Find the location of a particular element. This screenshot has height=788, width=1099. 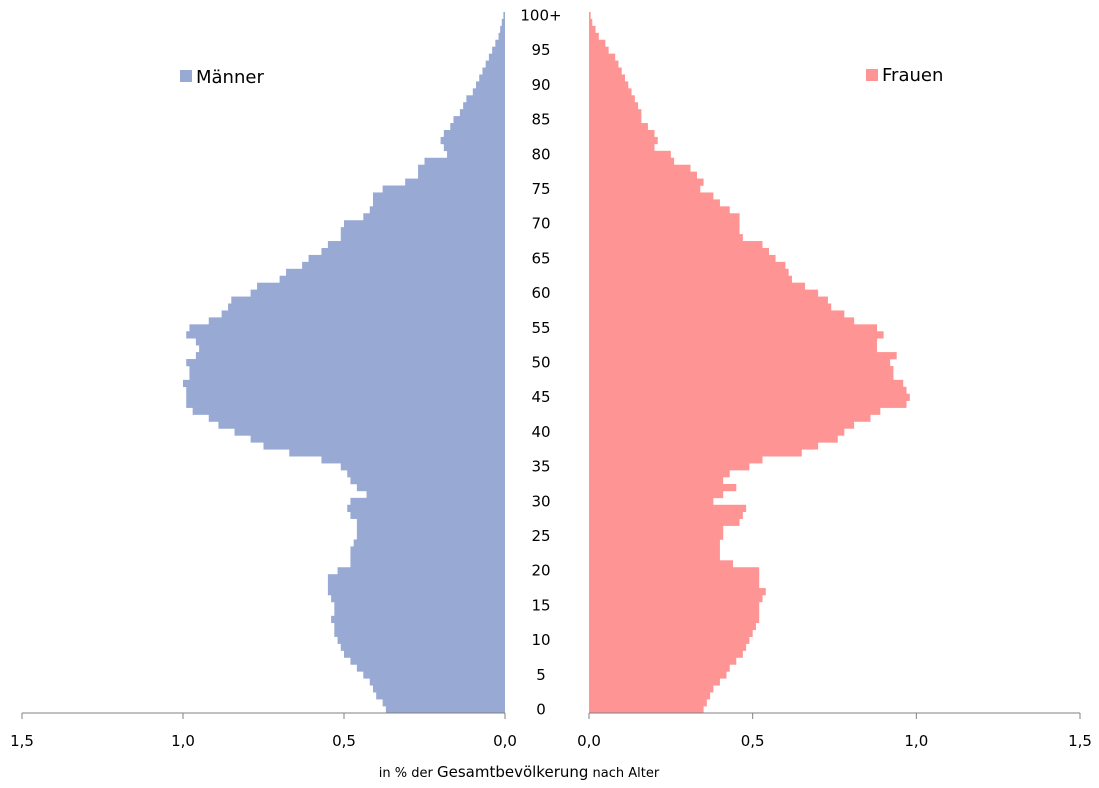

legend-frauen-swatch is located at coordinates (872, 75).